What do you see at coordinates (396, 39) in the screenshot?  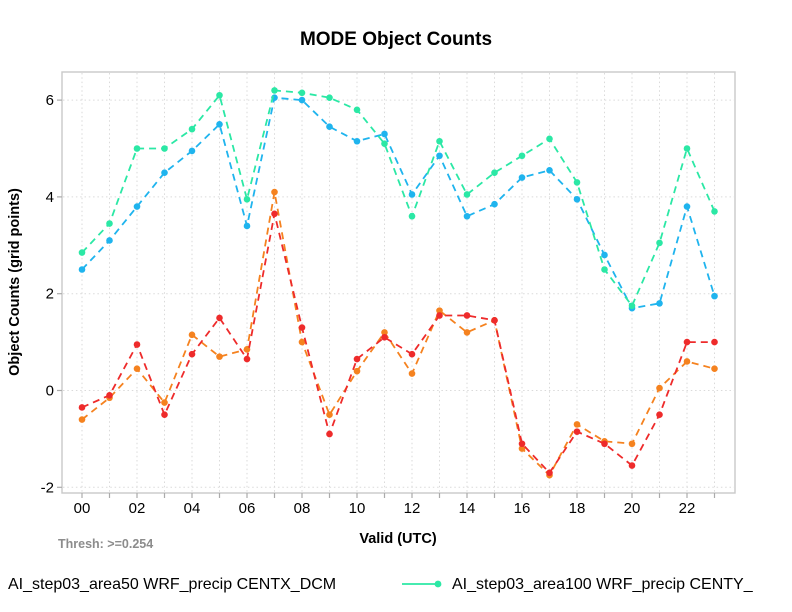 I see `chart-title: MODE Object Counts` at bounding box center [396, 39].